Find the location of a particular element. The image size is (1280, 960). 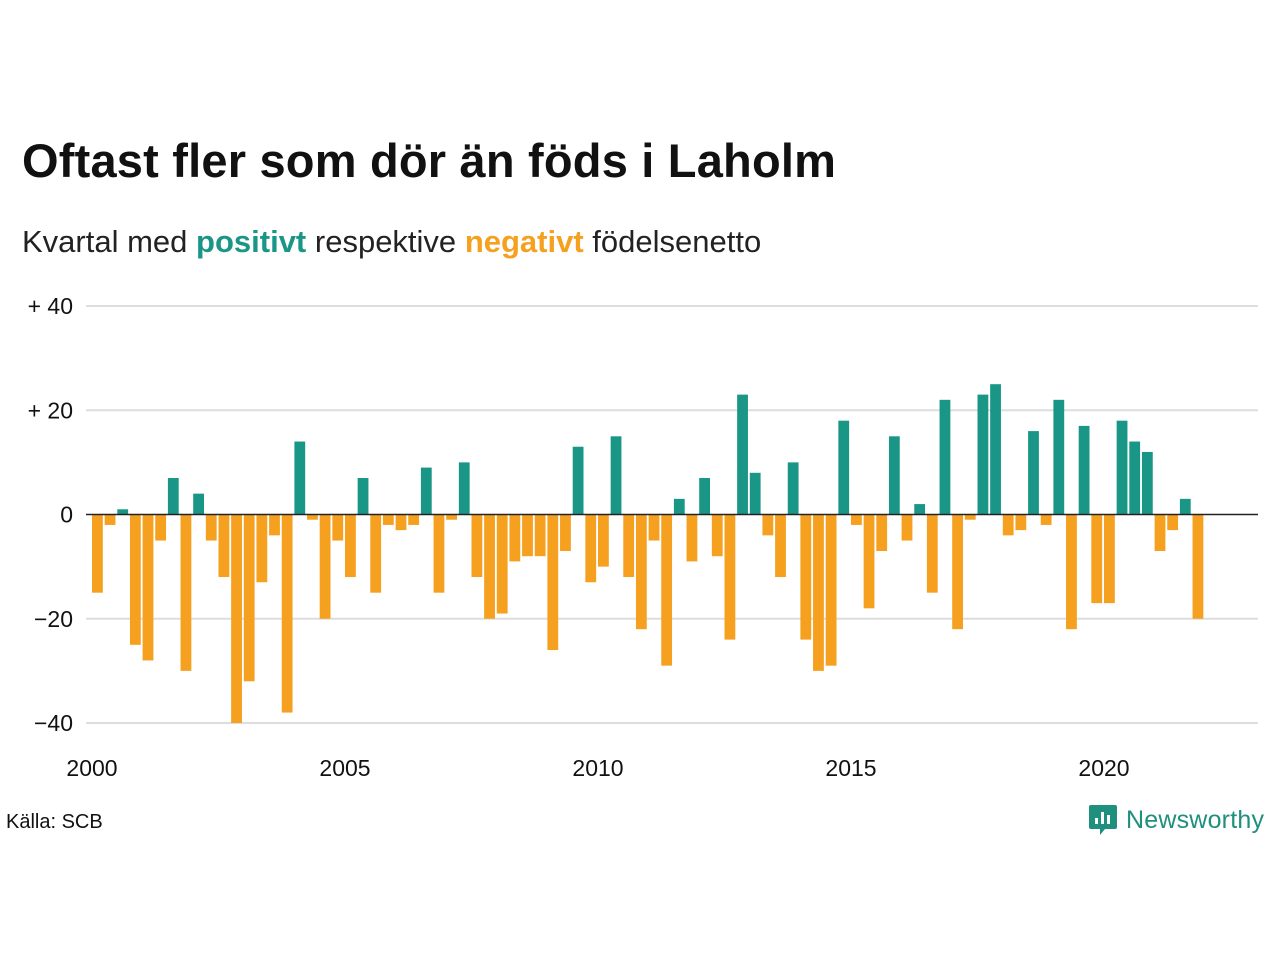

y-tick-label: + 20 is located at coordinates (50, 410).